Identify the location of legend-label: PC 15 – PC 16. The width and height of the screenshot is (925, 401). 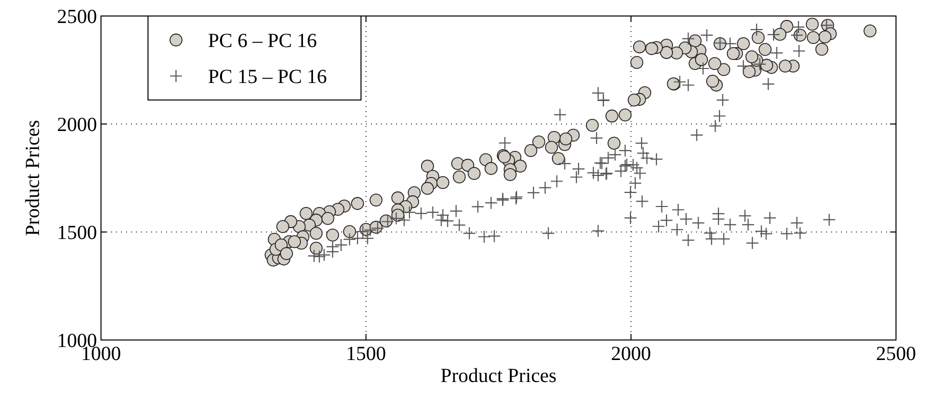
(267, 77).